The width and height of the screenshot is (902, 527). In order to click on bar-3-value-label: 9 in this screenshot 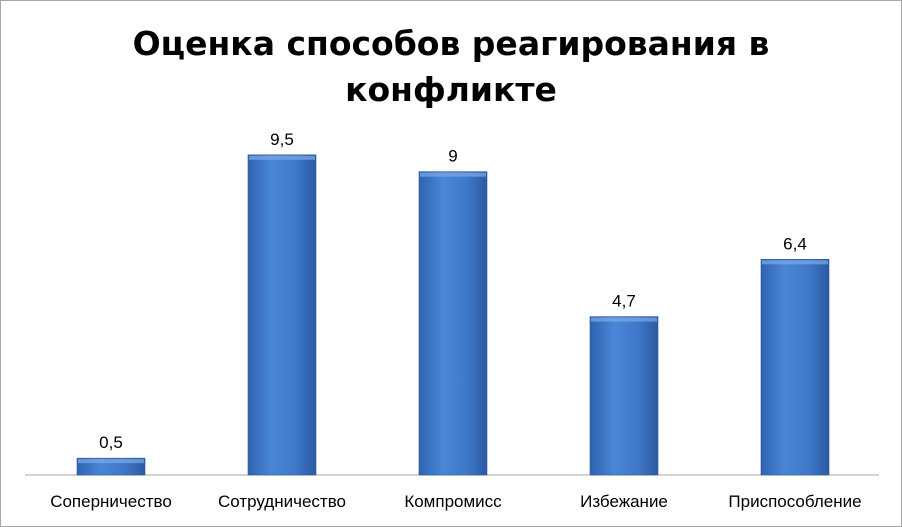, I will do `click(452, 156)`.